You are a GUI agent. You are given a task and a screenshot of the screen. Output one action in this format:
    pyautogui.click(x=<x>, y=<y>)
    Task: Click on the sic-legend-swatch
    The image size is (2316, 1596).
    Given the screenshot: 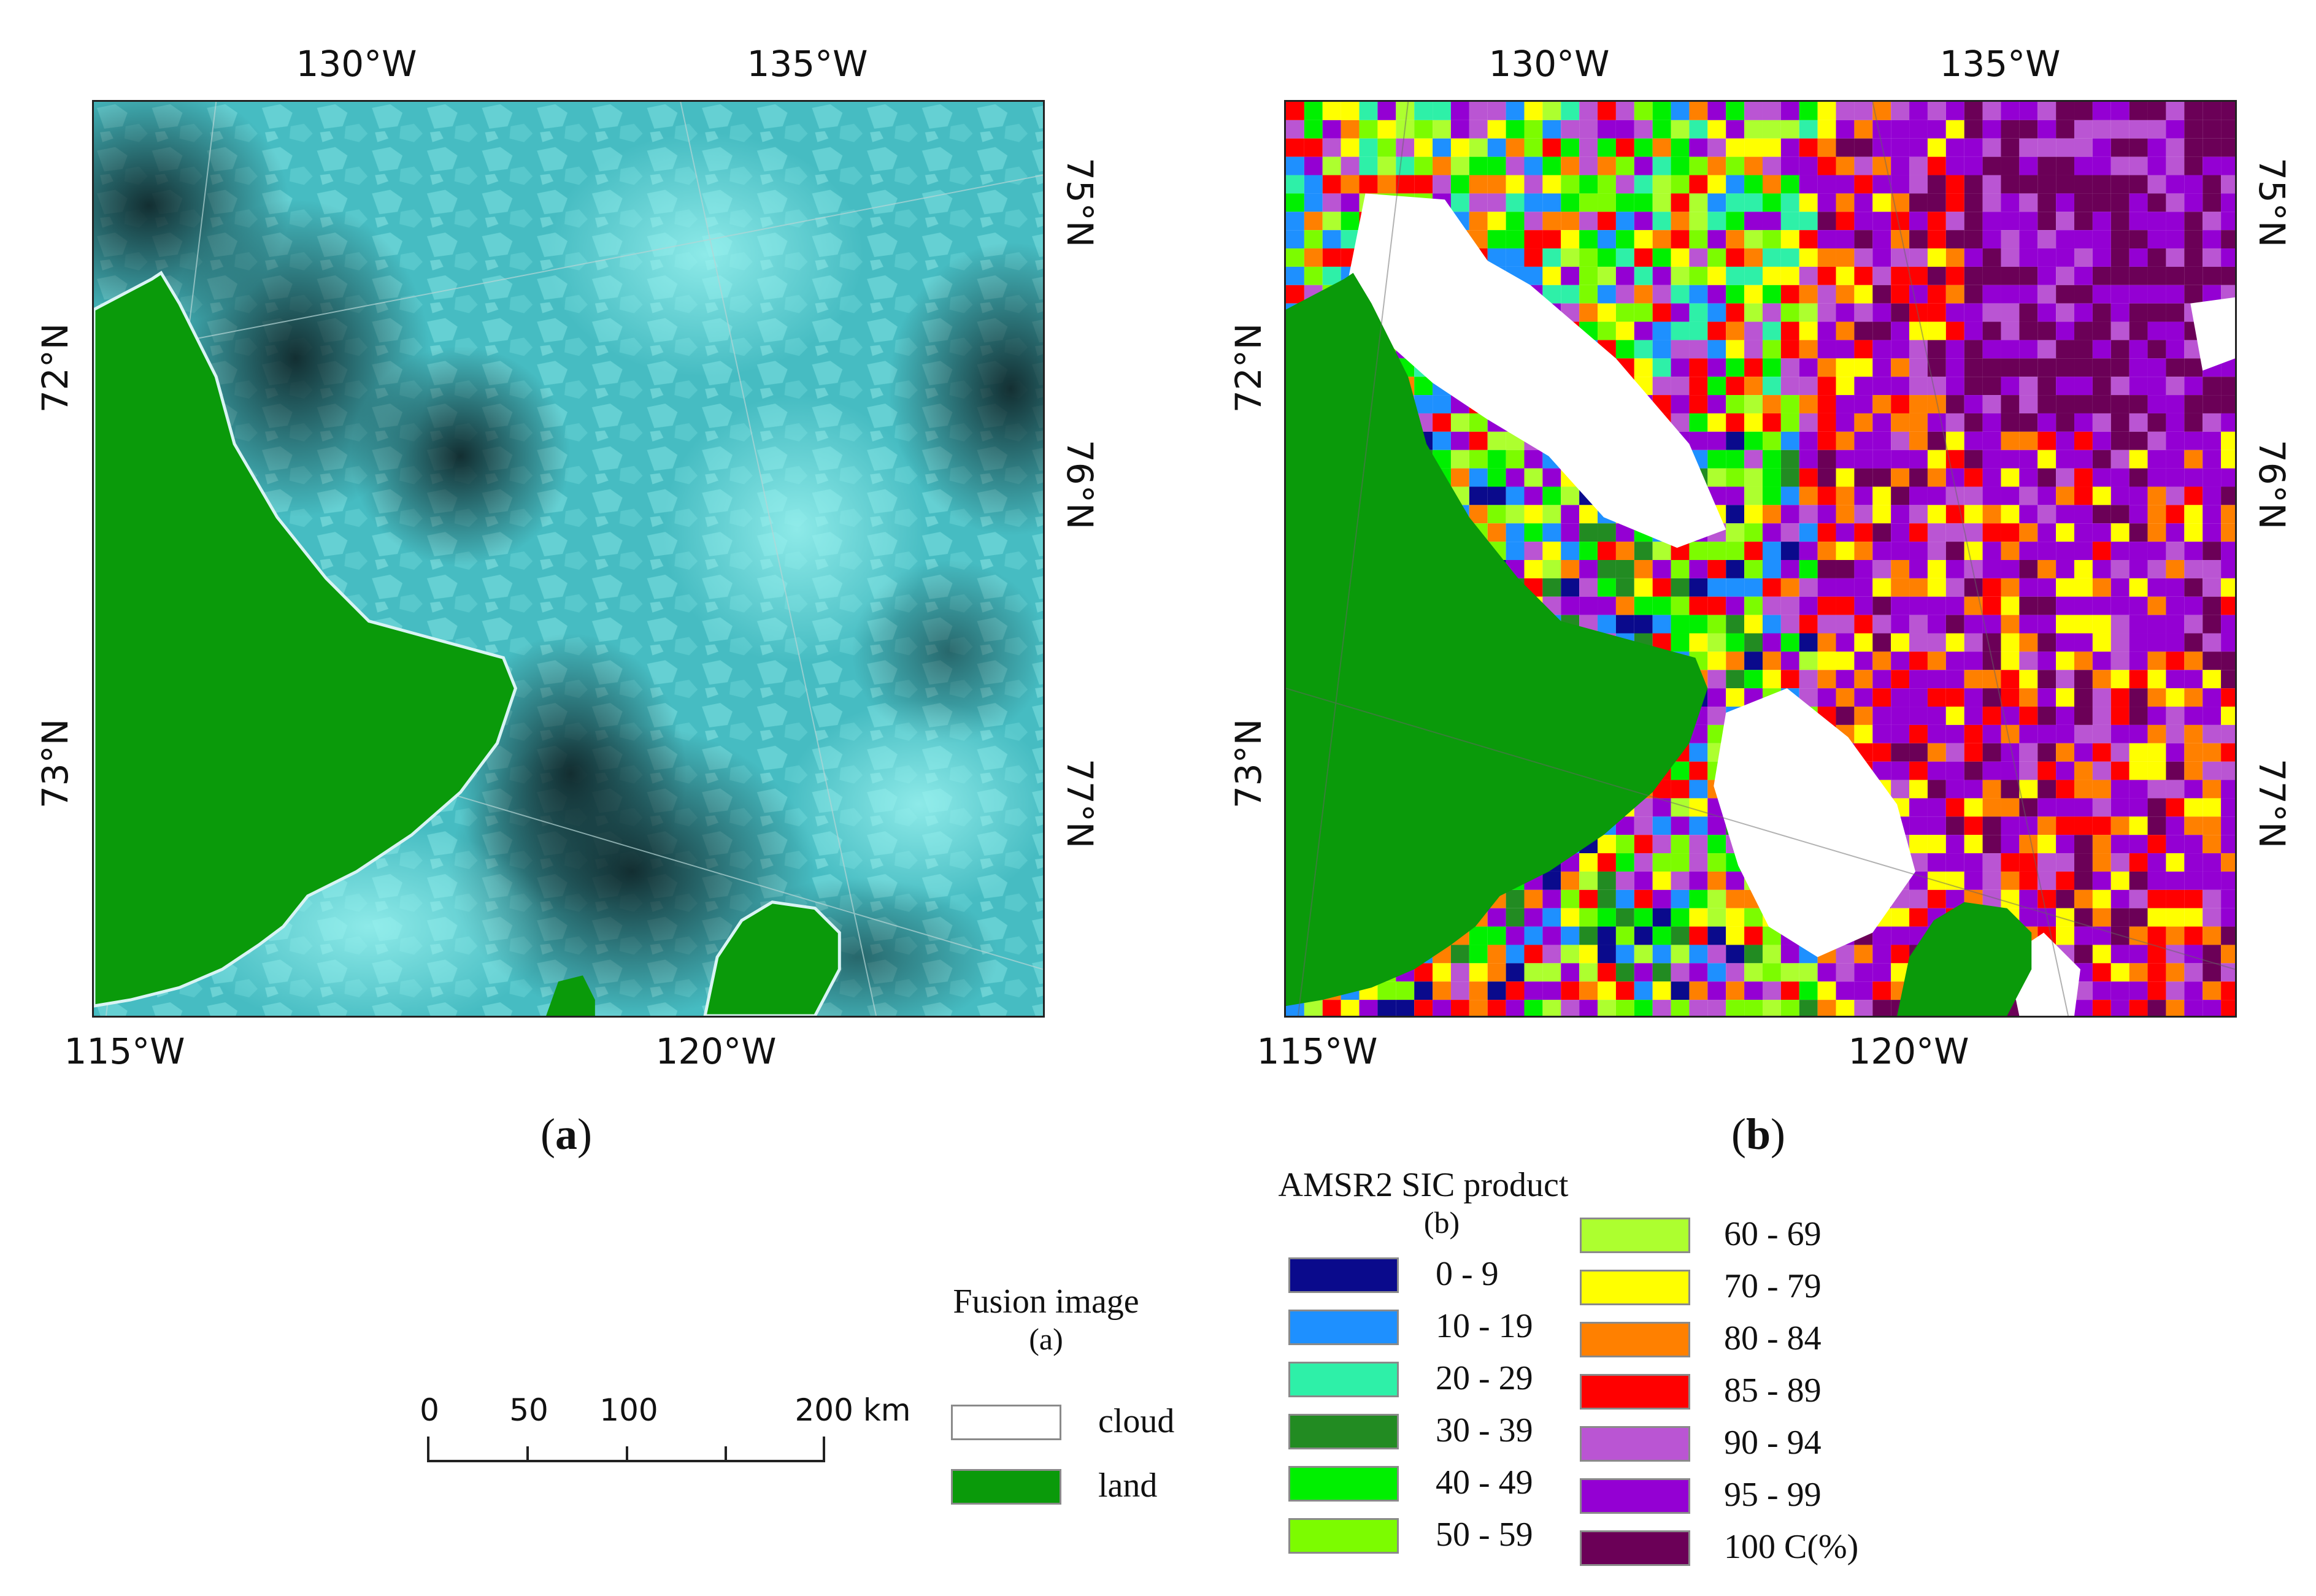 What is the action you would take?
    pyautogui.click(x=1635, y=1339)
    